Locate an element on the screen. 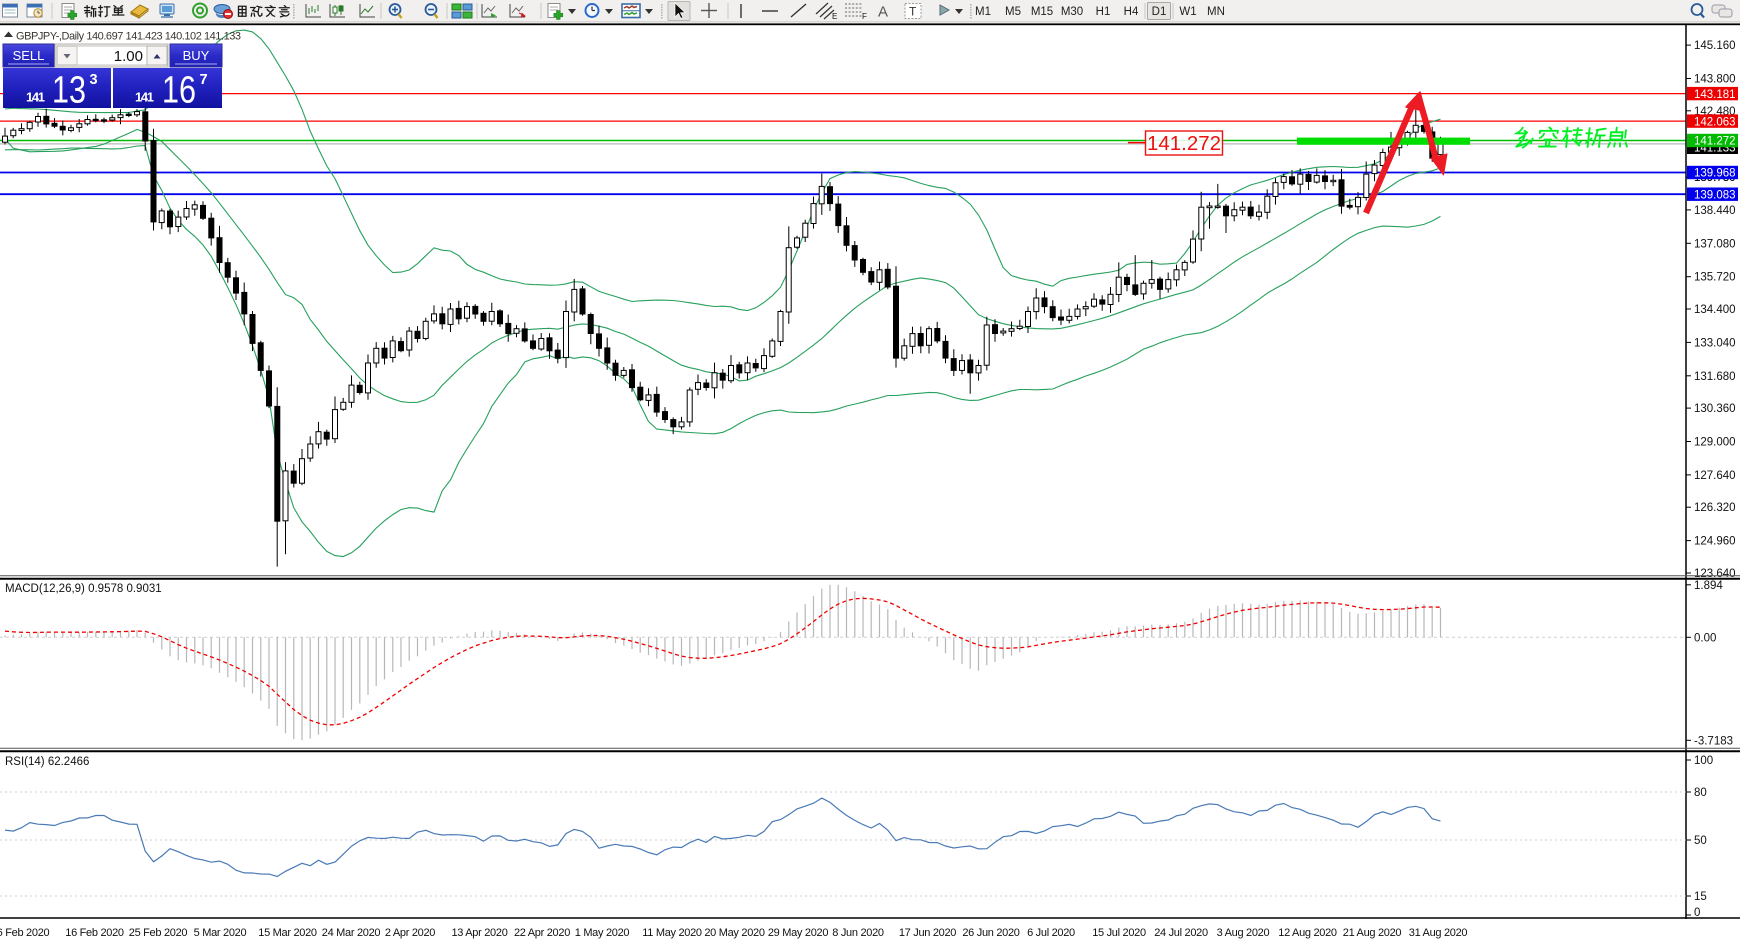 Image resolution: width=1740 pixels, height=942 pixels. svg-text: MACD(12,26,9) 0.9578 0.9031 is located at coordinates (83, 589).